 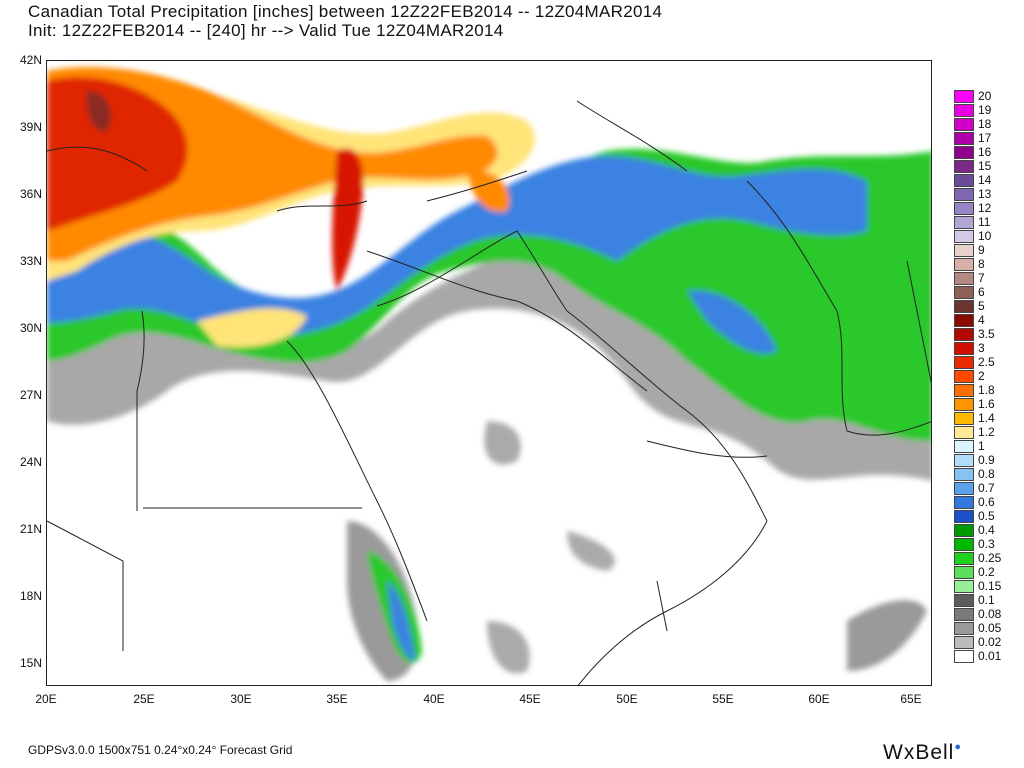 What do you see at coordinates (986, 418) in the screenshot?
I see `legend-label: 1.4` at bounding box center [986, 418].